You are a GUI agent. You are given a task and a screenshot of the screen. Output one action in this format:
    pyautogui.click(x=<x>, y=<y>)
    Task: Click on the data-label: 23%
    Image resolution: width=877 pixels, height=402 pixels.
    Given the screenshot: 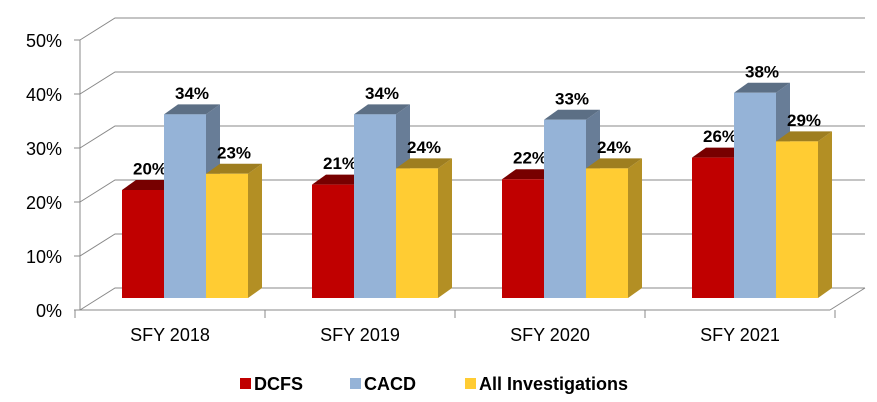 What is the action you would take?
    pyautogui.click(x=234, y=152)
    